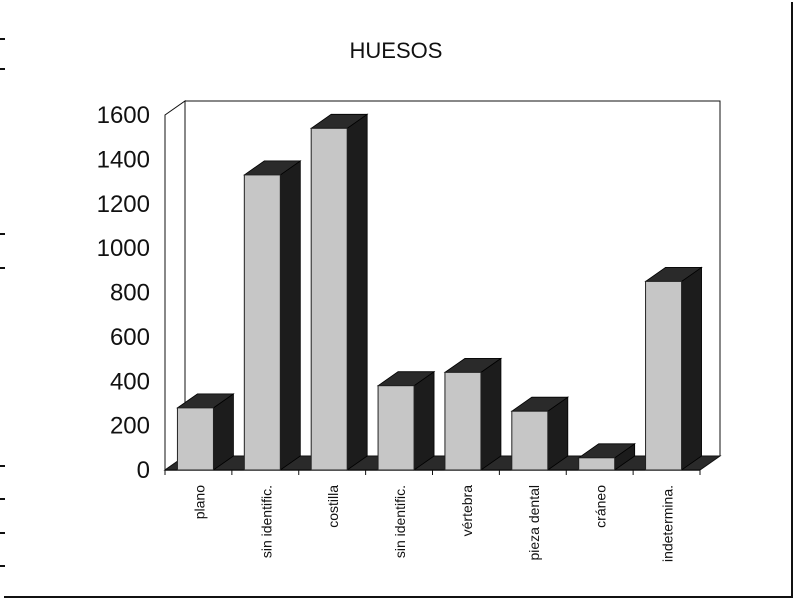  Describe the element at coordinates (123, 159) in the screenshot. I see `y-tick-label: 1400` at that location.